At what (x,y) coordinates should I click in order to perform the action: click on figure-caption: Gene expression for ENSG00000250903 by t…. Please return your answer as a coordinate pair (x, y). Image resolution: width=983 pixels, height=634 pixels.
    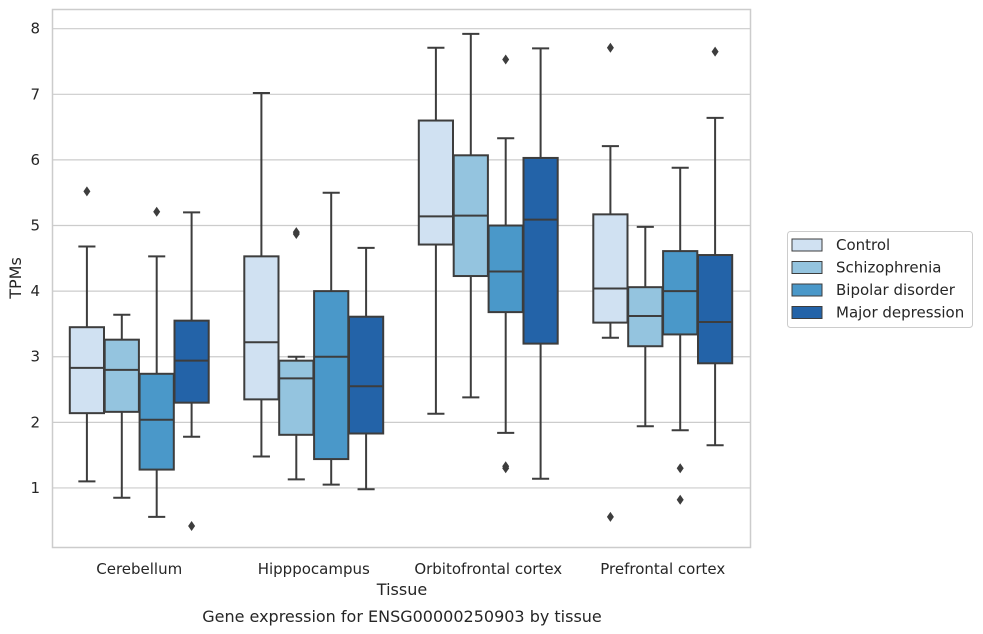
    Looking at the image, I should click on (402, 616).